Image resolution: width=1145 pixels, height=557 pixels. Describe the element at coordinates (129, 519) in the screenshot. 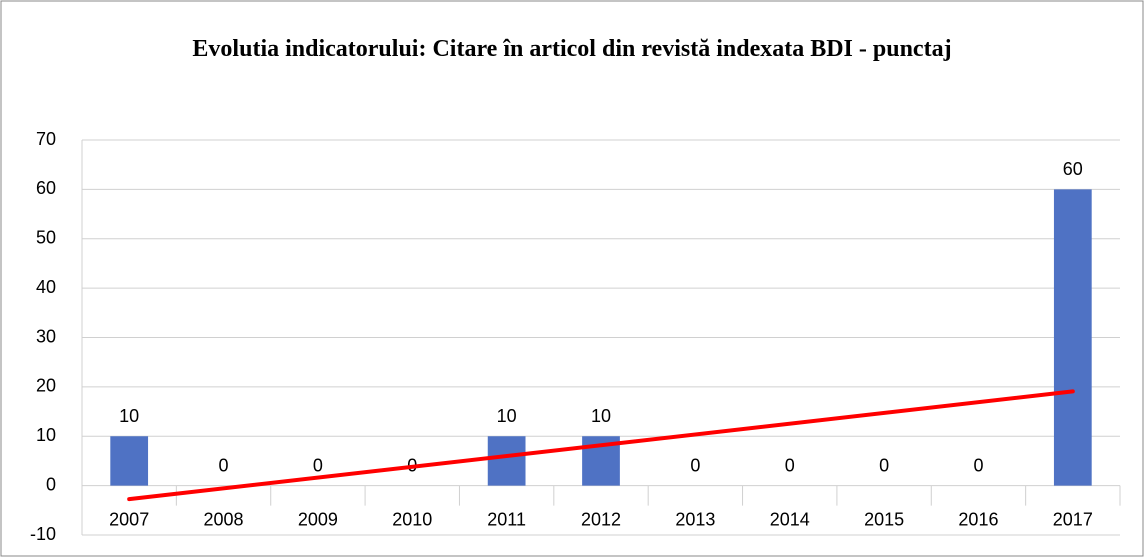

I see `x-tick-label: 2007` at that location.